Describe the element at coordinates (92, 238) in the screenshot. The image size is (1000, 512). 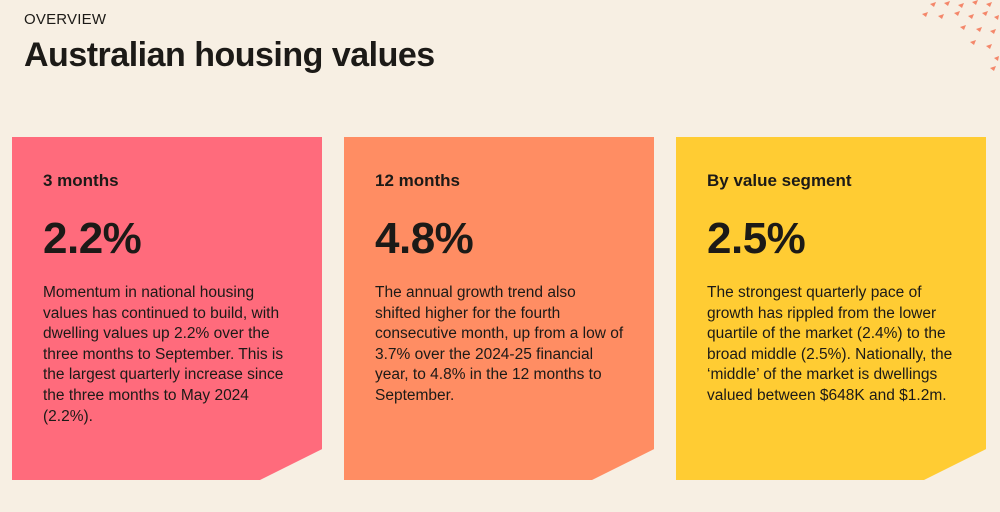
I see `card-value: 2.2%` at that location.